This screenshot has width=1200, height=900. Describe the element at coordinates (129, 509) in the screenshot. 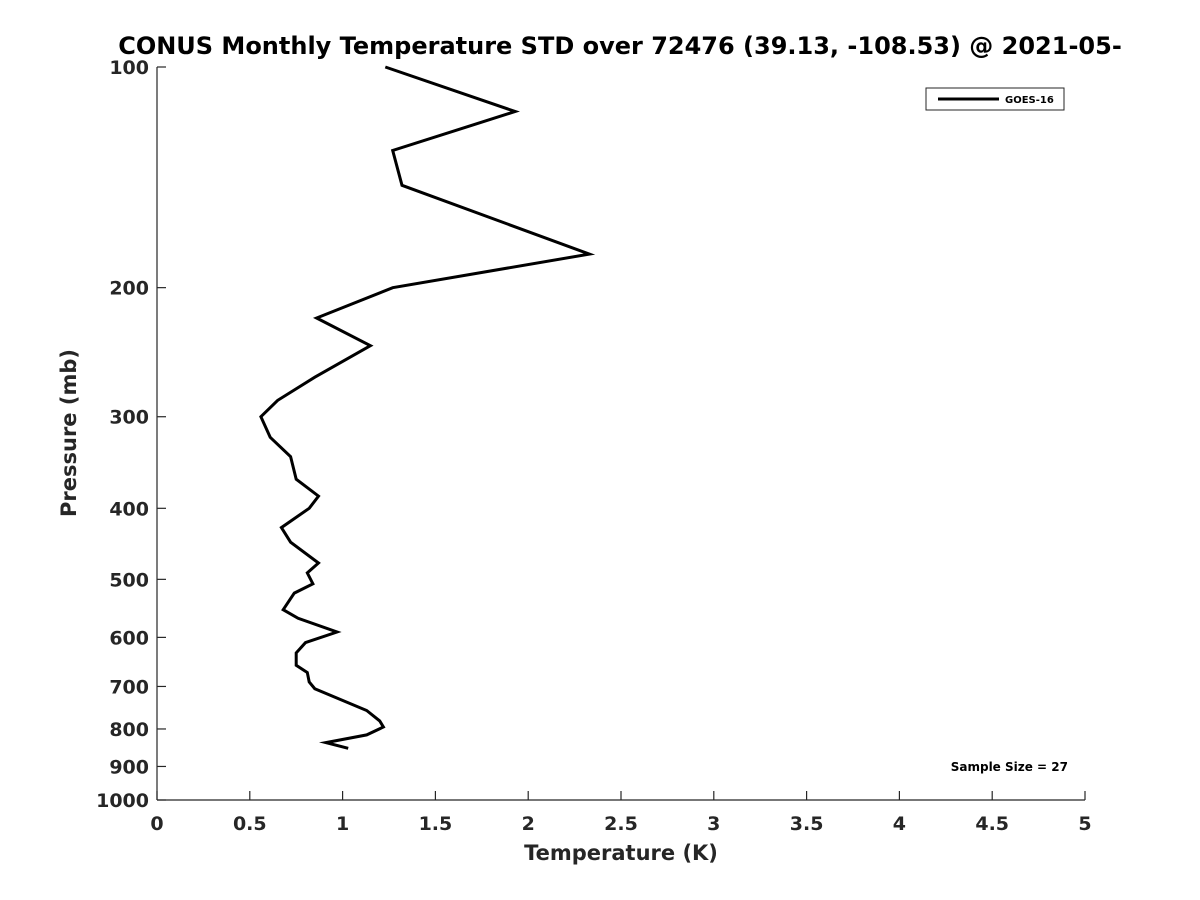

I see `y-tick-label: 400` at that location.